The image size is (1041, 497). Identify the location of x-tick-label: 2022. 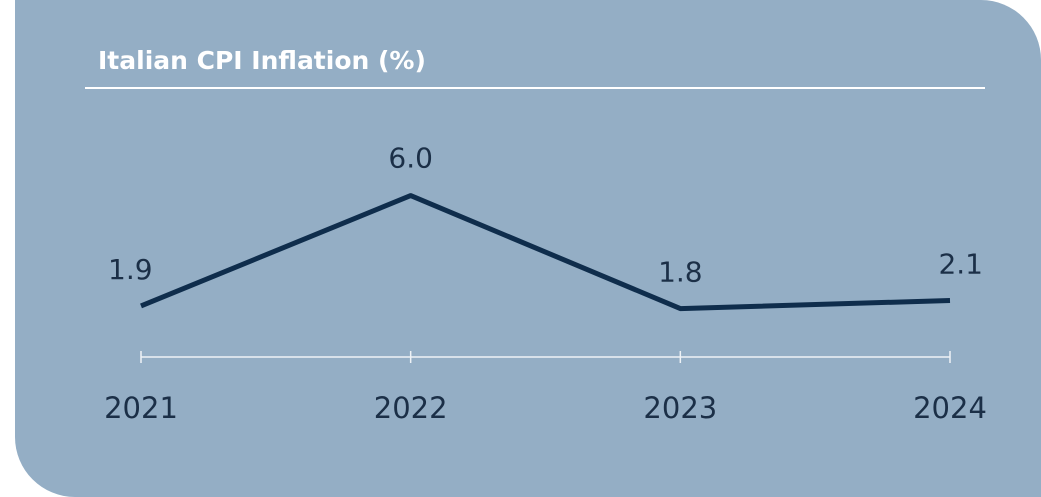
(411, 408).